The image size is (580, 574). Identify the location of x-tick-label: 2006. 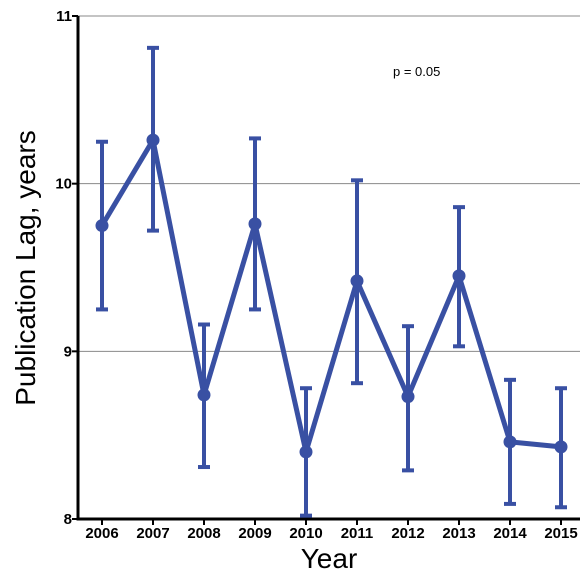
(101, 533).